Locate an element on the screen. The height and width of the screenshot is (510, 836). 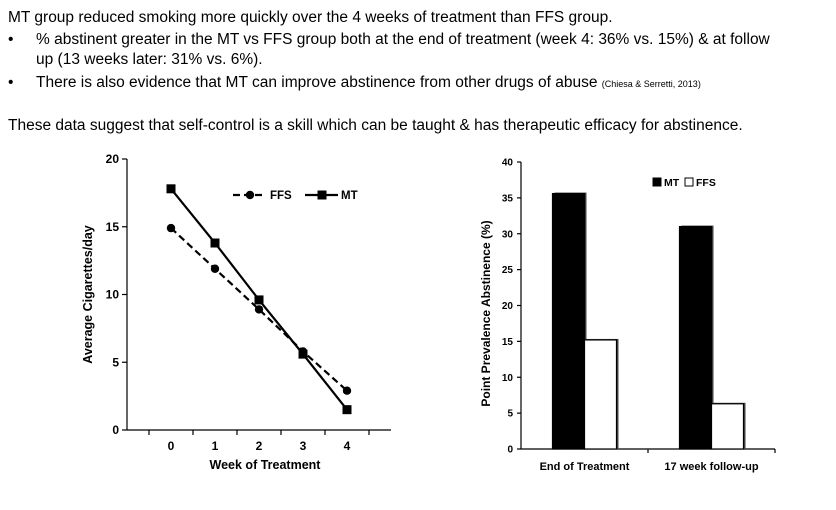
y-axis-label: Point Prevalence Abstinence (%) is located at coordinates (486, 313).